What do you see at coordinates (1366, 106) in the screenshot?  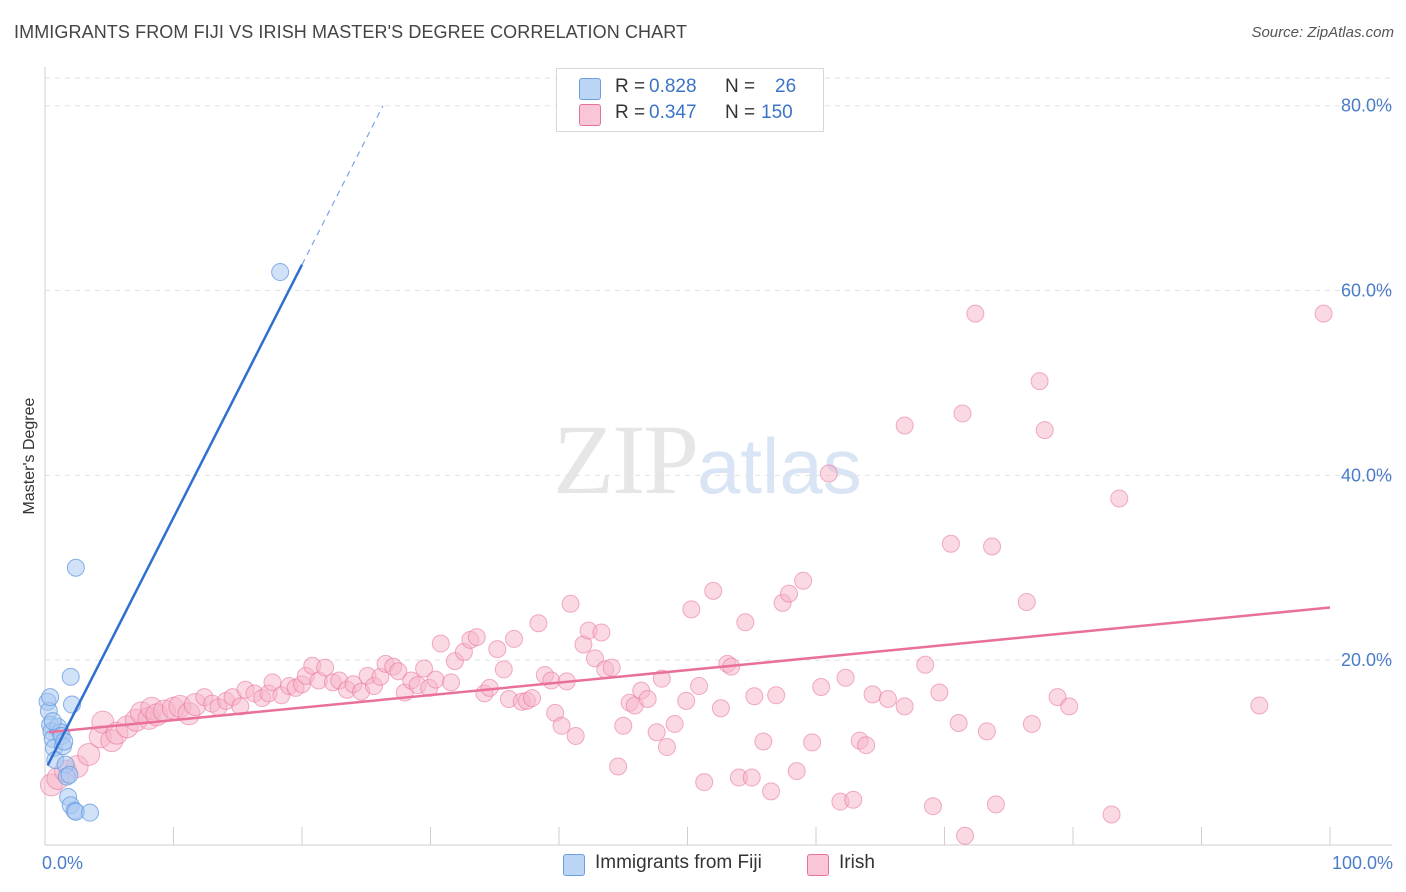 I see `y-tick-label: 80.0%` at bounding box center [1366, 106].